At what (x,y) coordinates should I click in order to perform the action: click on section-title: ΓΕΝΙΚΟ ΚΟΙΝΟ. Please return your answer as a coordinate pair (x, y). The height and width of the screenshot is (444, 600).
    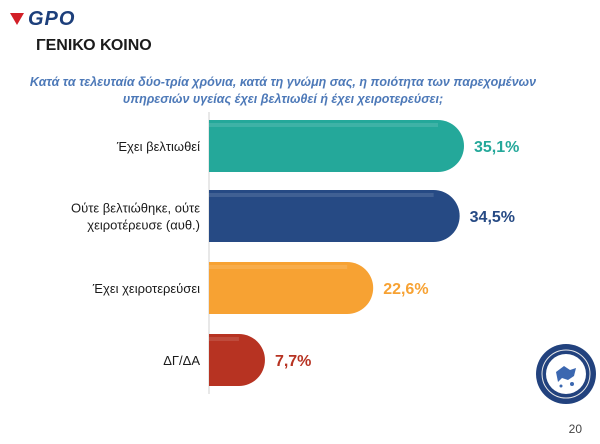
    Looking at the image, I should click on (94, 45).